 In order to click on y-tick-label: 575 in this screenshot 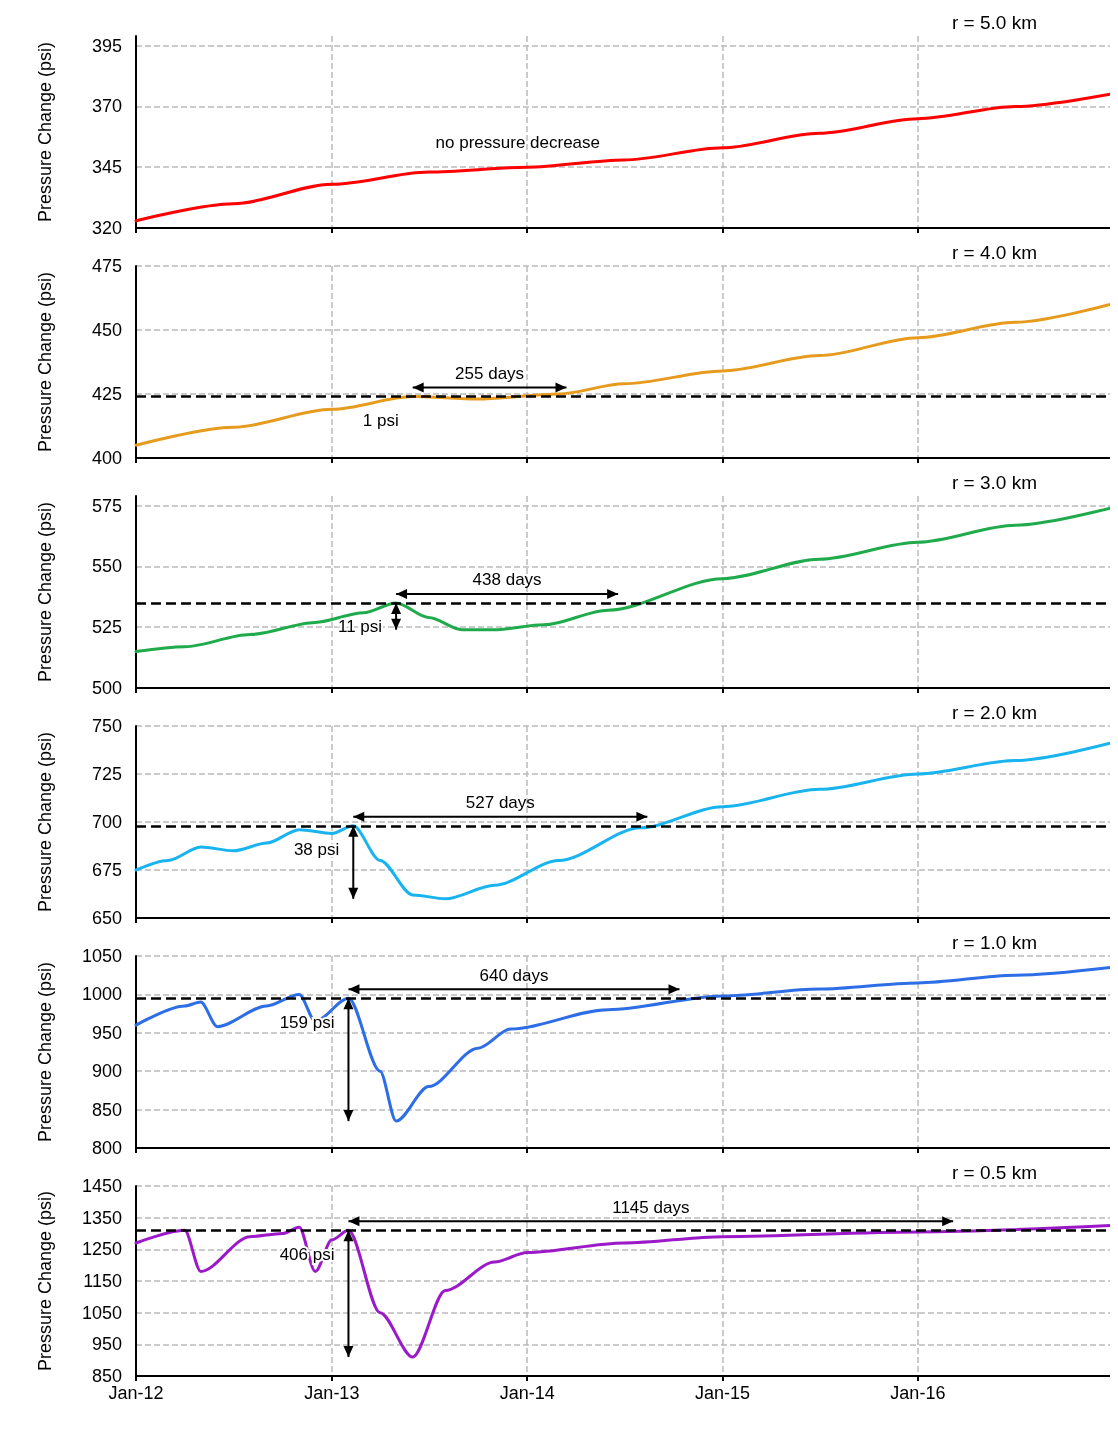, I will do `click(106, 505)`.